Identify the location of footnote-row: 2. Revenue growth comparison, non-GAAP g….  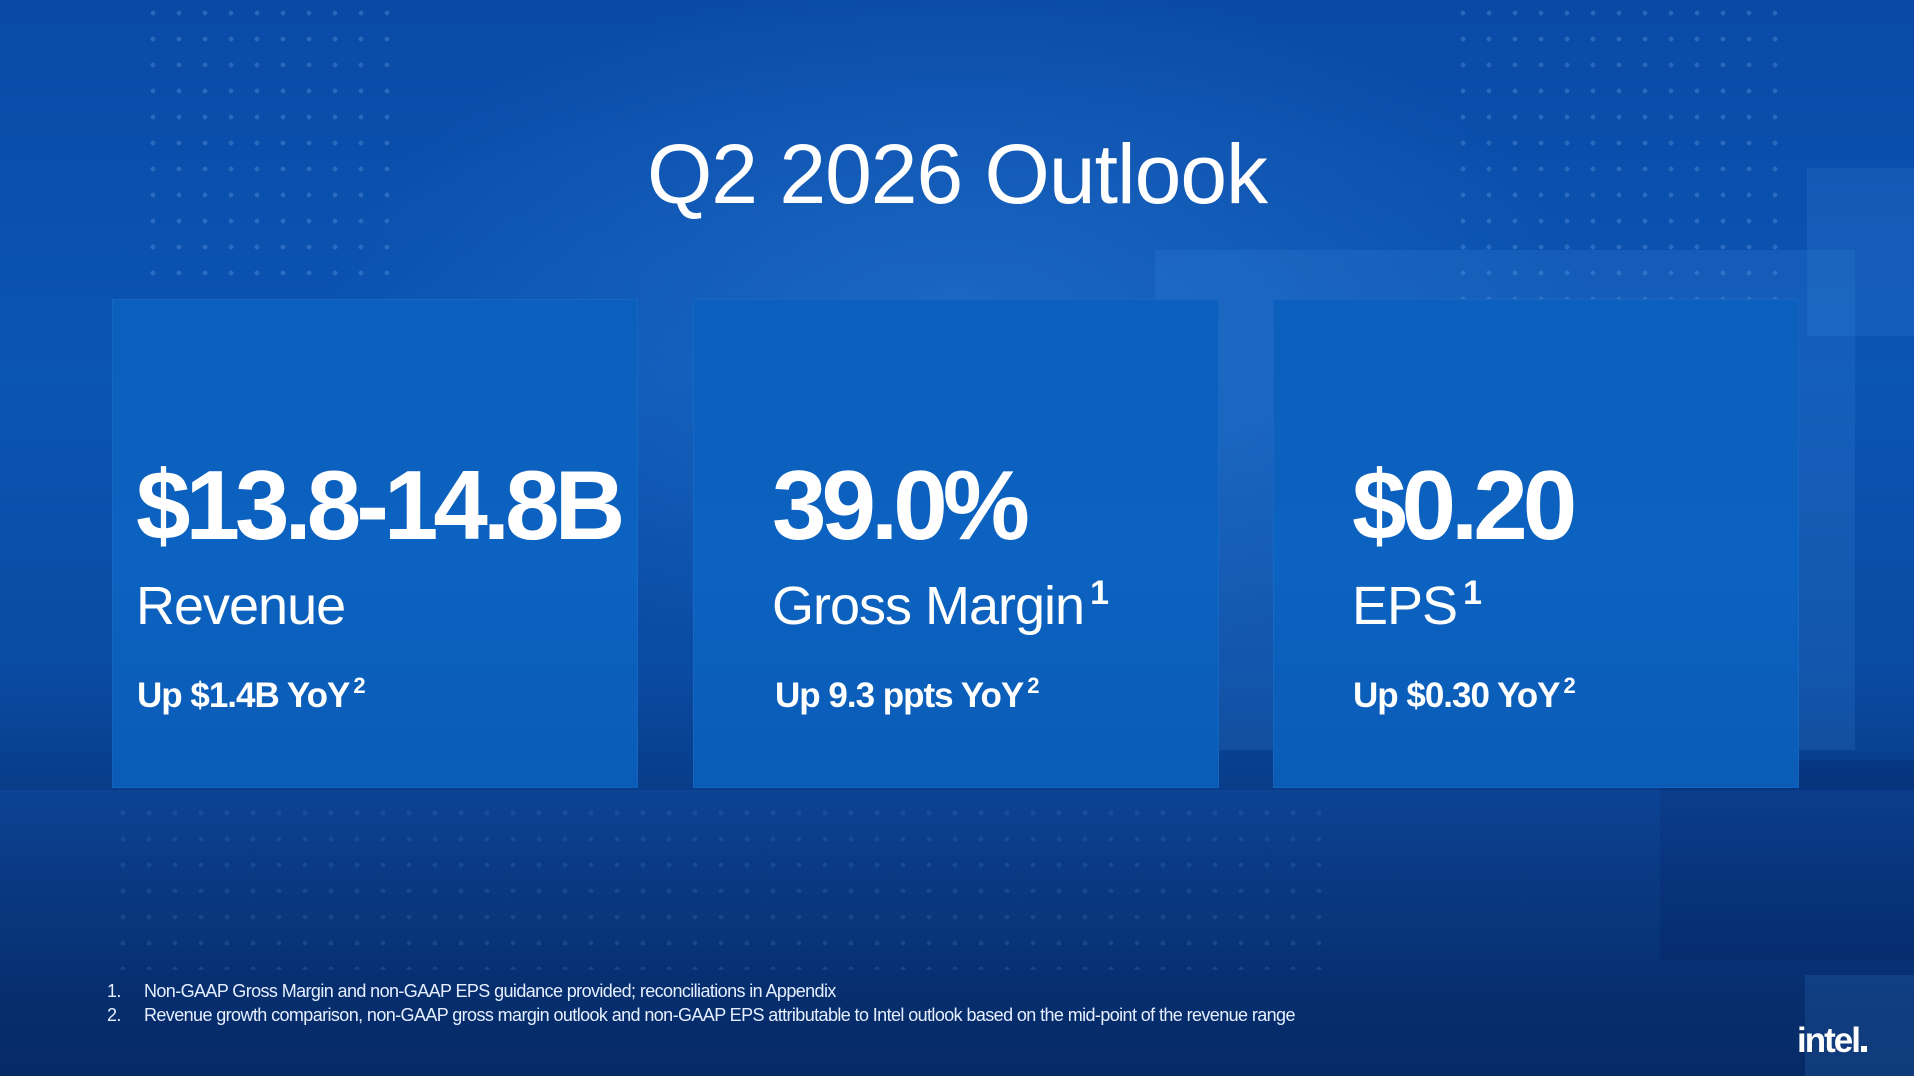
(701, 1015).